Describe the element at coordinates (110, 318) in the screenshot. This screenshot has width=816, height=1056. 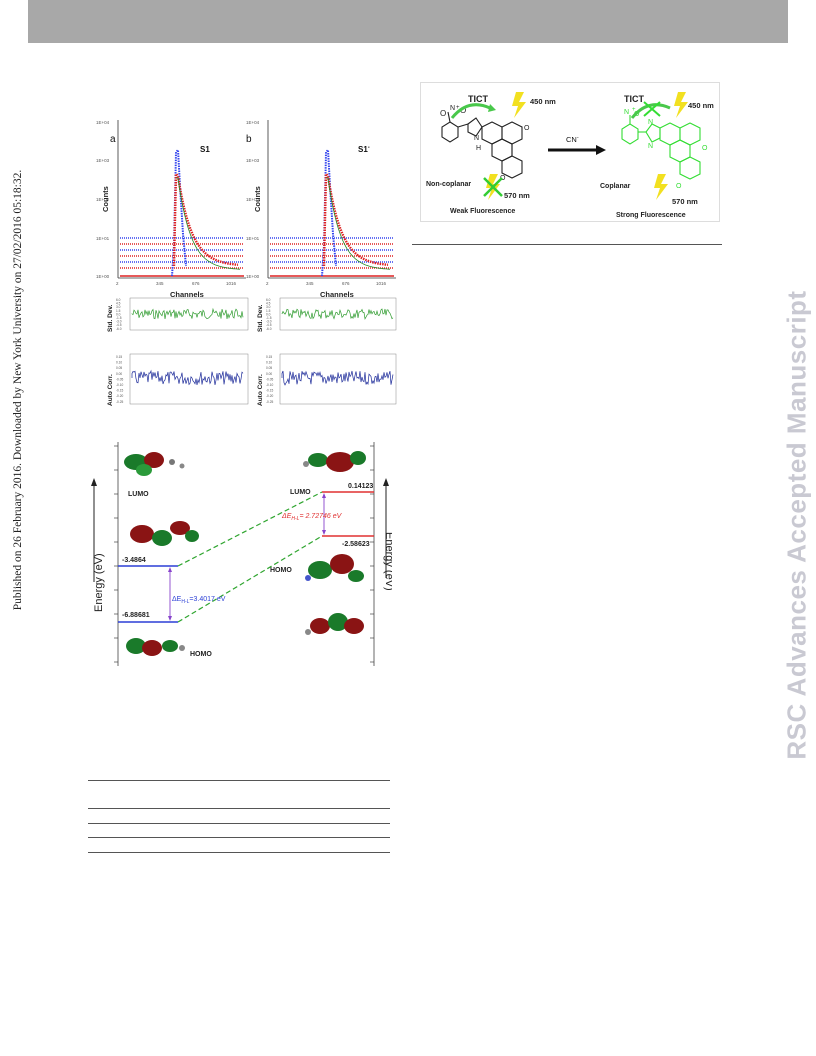
I see `std-dev-label-a: Std. Dev.` at that location.